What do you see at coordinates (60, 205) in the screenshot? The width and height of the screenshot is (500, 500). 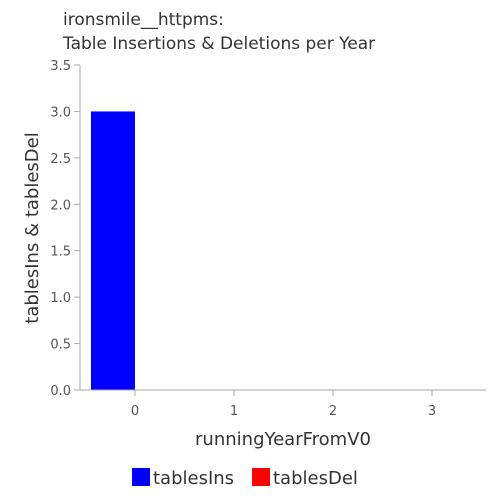 I see `y-tick-label: 2.0` at bounding box center [60, 205].